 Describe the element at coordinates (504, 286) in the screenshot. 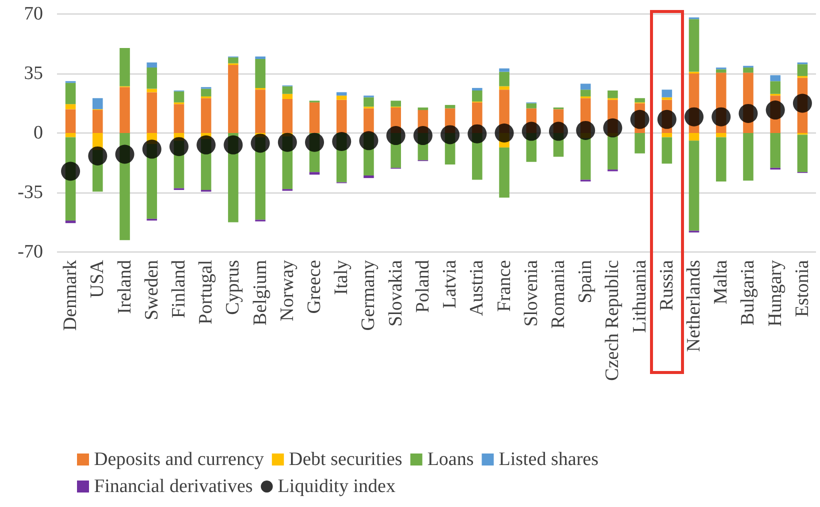

I see `x-tick-label: France` at that location.